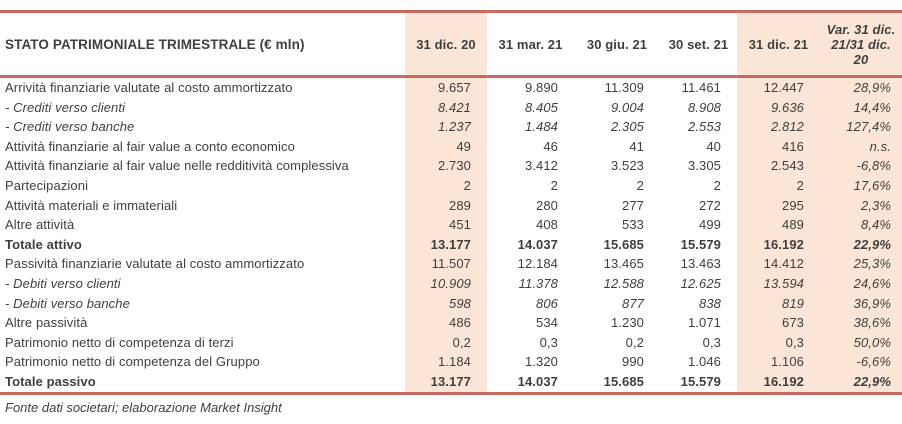  I want to click on value-cell: 451, so click(446, 225).